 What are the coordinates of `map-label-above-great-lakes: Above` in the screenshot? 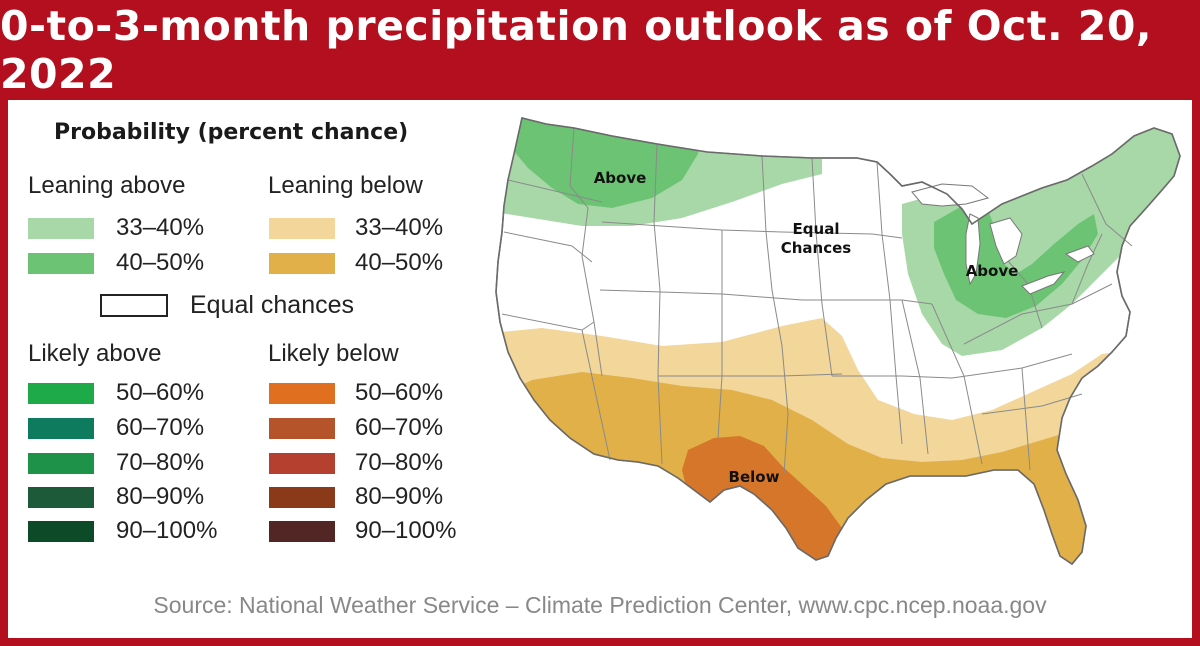 It's located at (992, 271).